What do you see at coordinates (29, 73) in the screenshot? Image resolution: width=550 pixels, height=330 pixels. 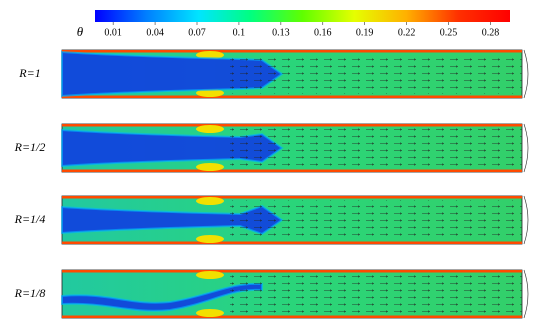 I see `panel-label: R=1` at bounding box center [29, 73].